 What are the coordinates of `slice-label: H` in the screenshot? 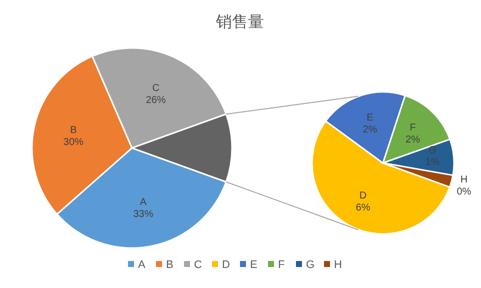 It's located at (464, 180).